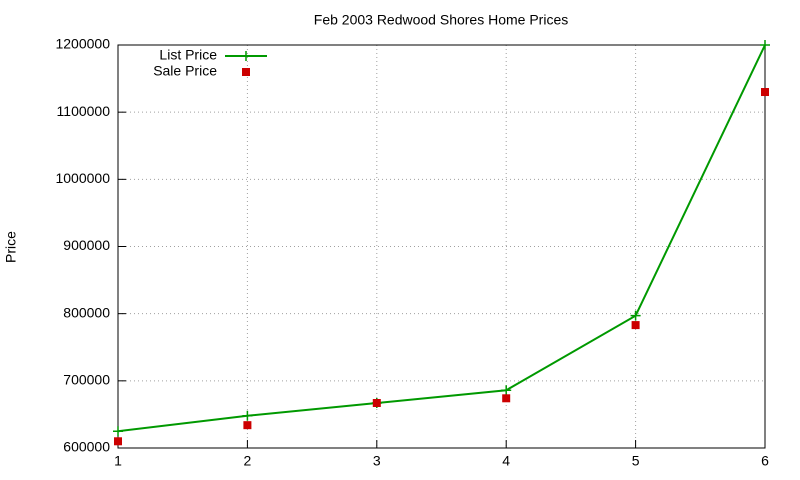 This screenshot has height=480, width=800. I want to click on y-tick-label: 600000, so click(86, 447).